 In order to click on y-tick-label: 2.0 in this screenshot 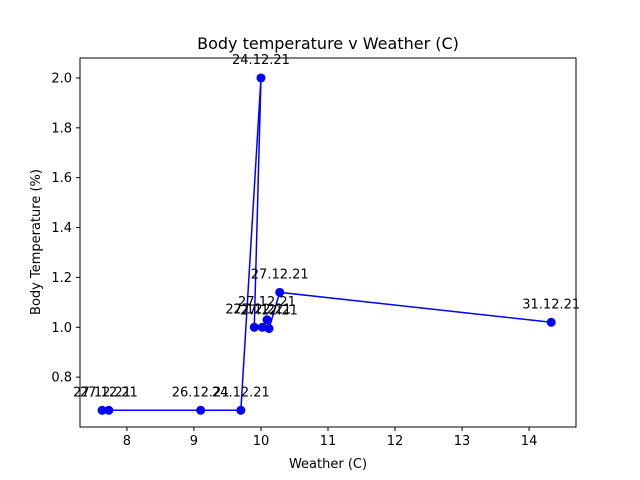, I will do `click(61, 78)`.